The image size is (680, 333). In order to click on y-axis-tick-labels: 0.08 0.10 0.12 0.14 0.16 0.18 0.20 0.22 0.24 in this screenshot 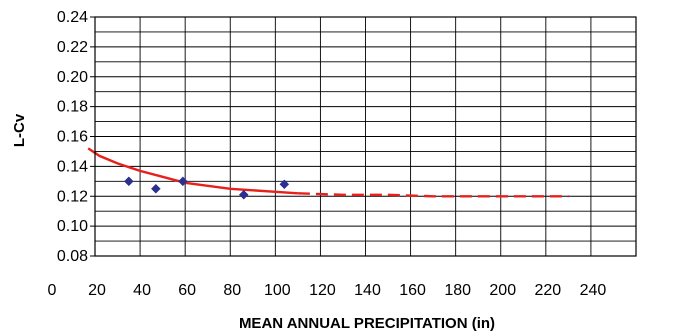, I will do `click(72, 137)`.